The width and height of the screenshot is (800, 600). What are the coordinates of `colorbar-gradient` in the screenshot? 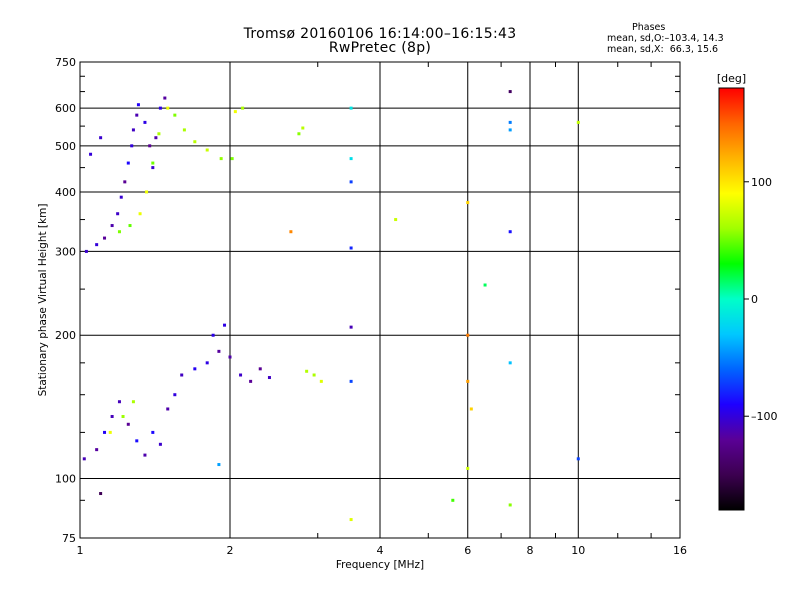 It's located at (731, 299).